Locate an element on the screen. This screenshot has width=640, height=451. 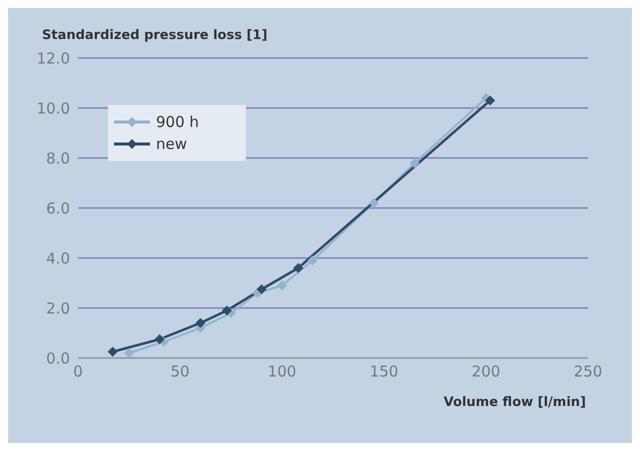
x-tick-label: 250 is located at coordinates (588, 371).